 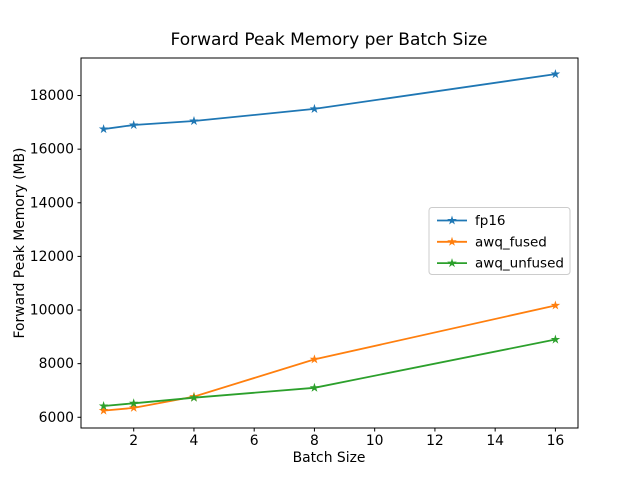 I want to click on x-tick-label: 6, so click(x=254, y=441).